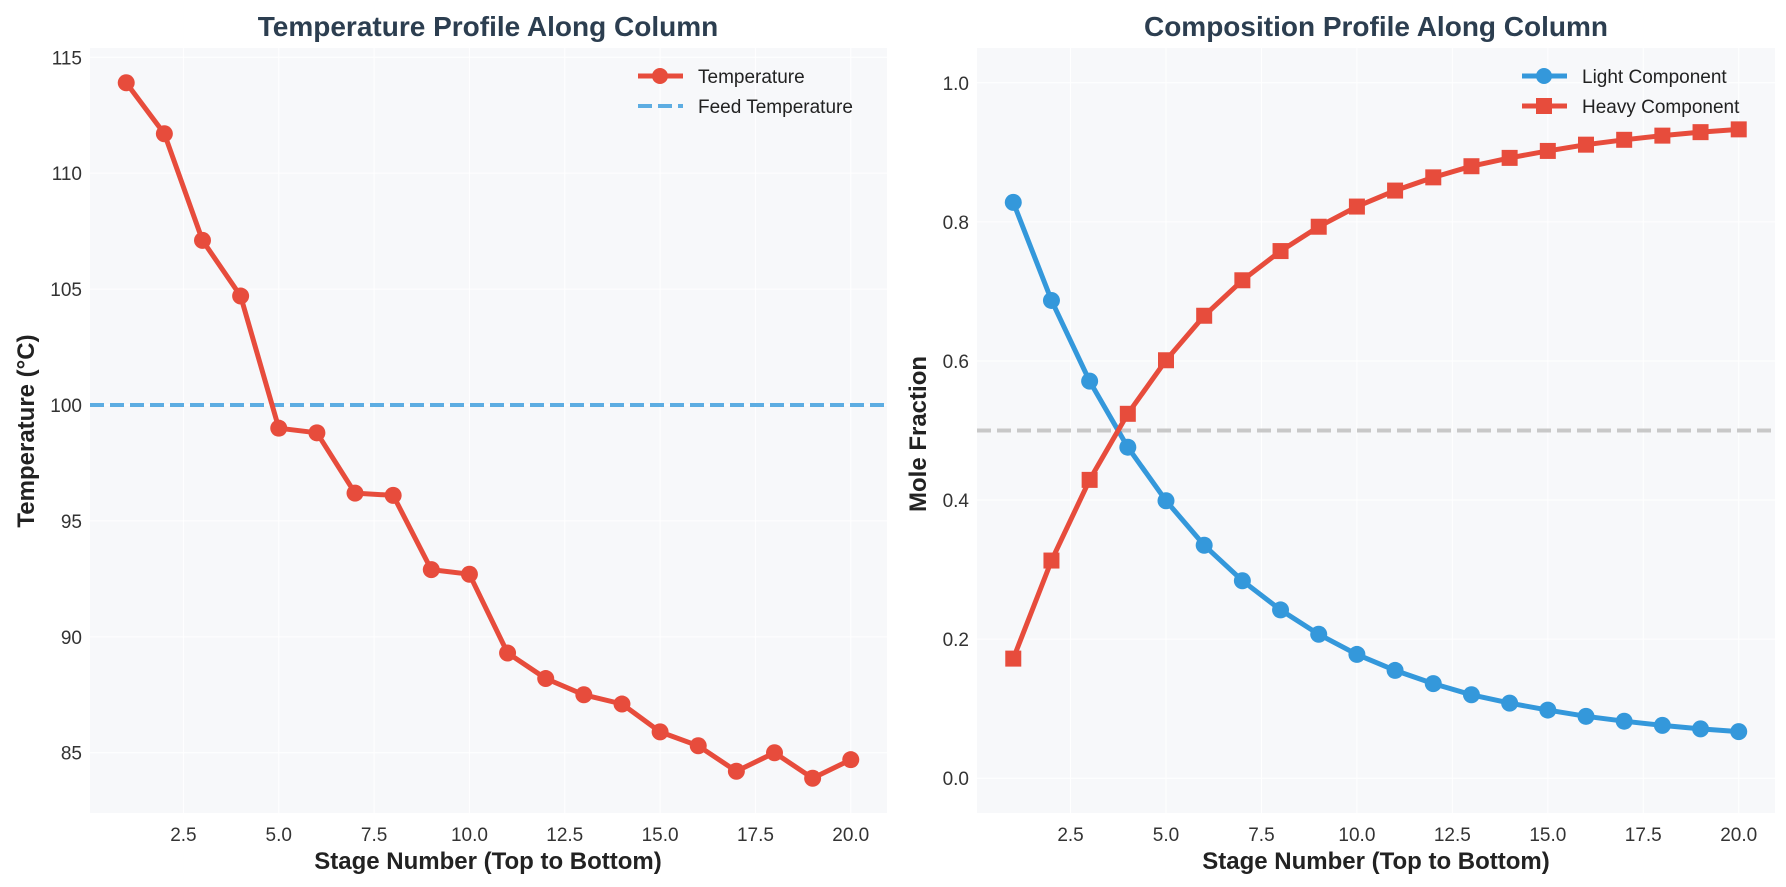  What do you see at coordinates (956, 640) in the screenshot?
I see `y-tick-label: 0.2` at bounding box center [956, 640].